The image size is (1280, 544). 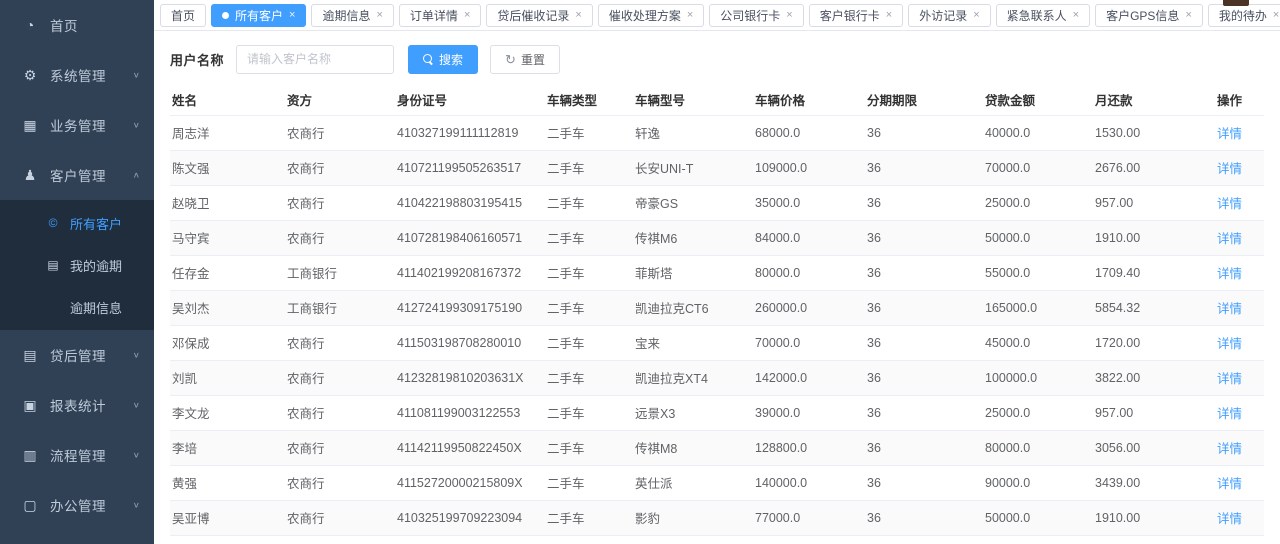 I want to click on tab-10: 客户GPS信息 ×, so click(x=1149, y=15).